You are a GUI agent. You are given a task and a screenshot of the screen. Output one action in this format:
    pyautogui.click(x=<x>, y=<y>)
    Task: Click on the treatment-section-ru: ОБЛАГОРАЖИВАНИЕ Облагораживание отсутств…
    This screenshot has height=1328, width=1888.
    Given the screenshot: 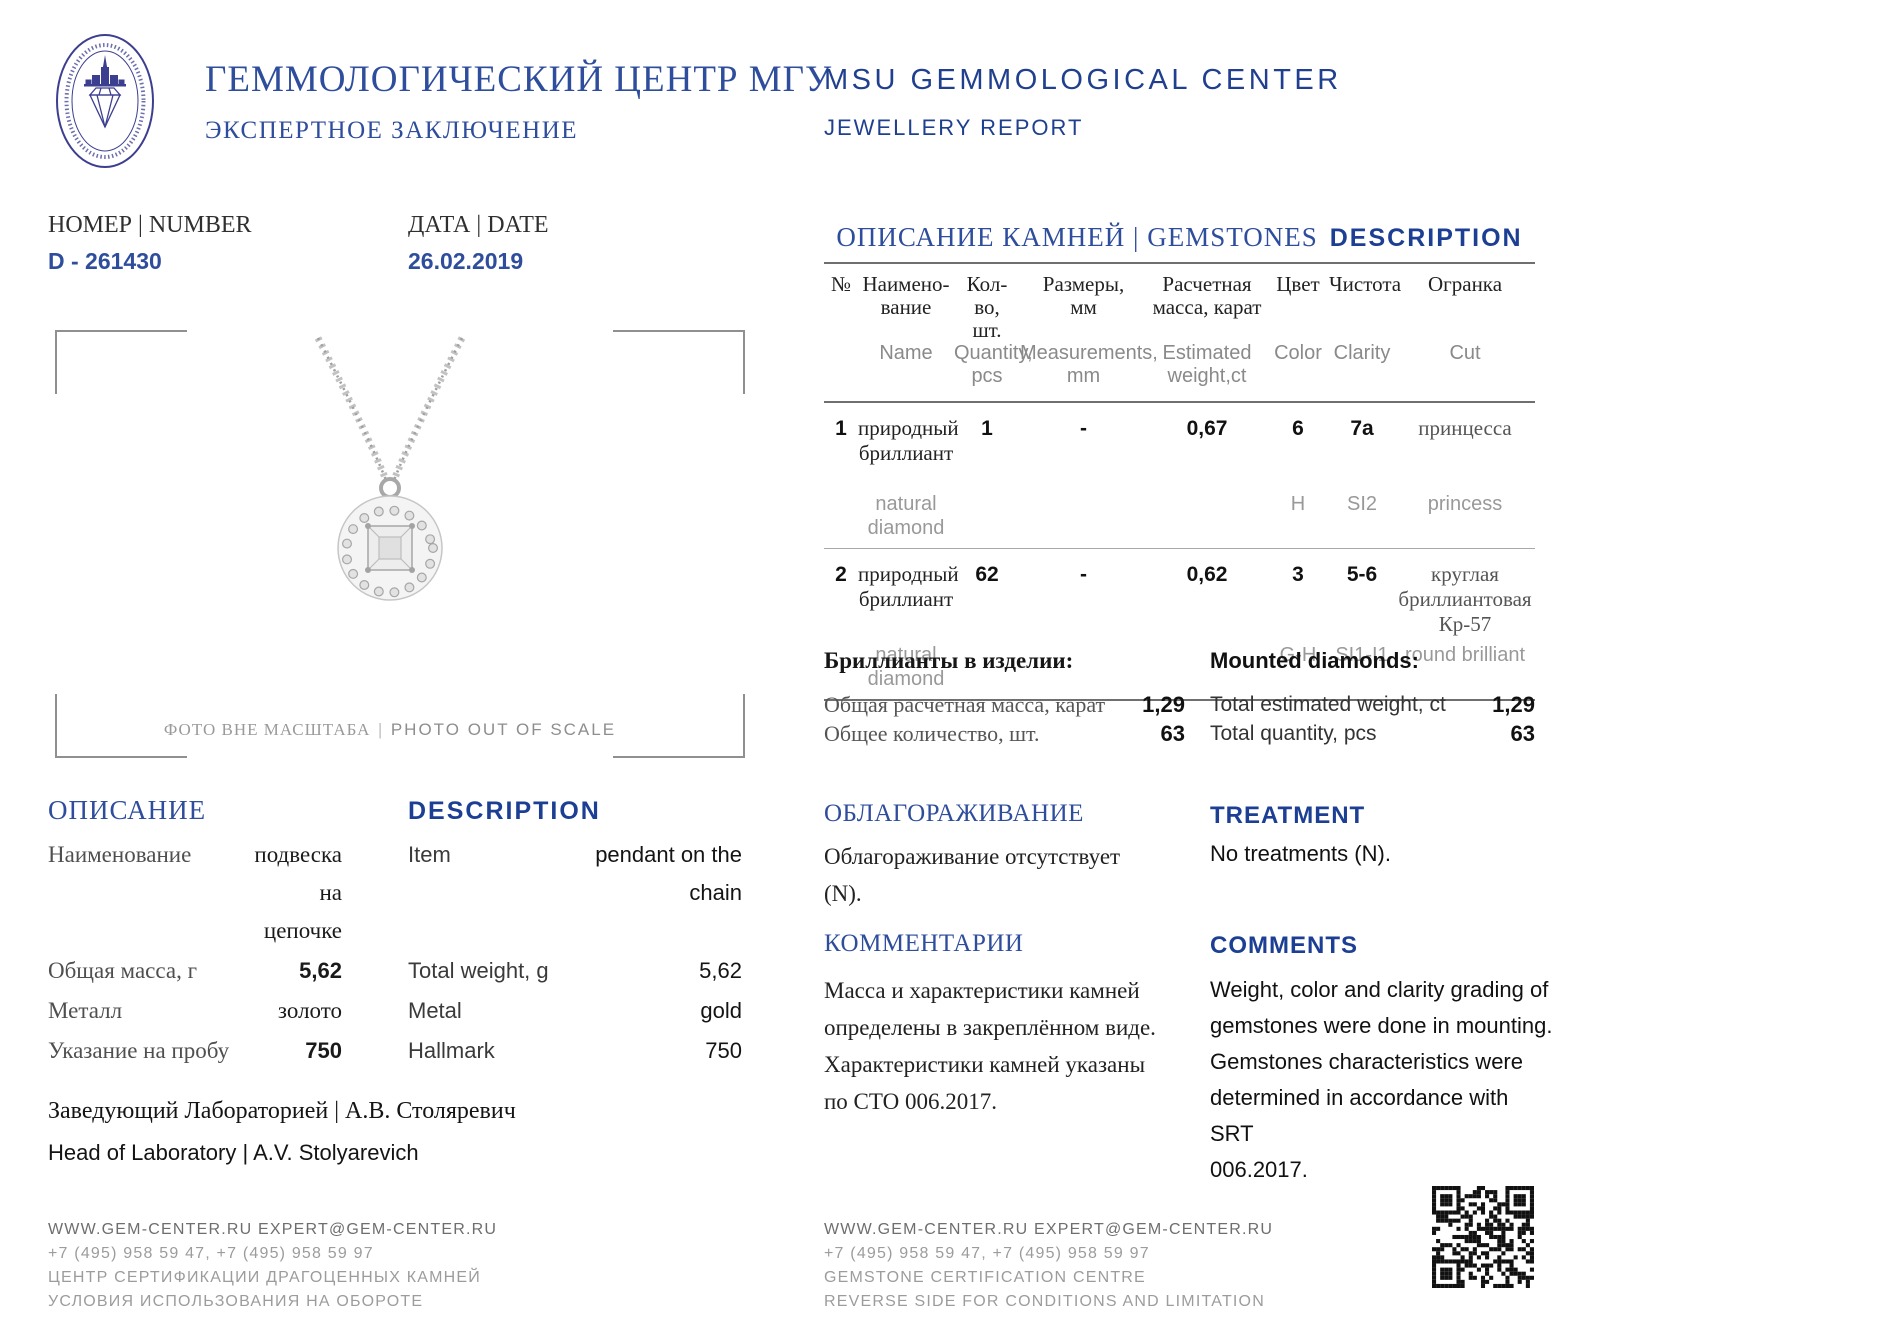 What is the action you would take?
    pyautogui.click(x=994, y=856)
    